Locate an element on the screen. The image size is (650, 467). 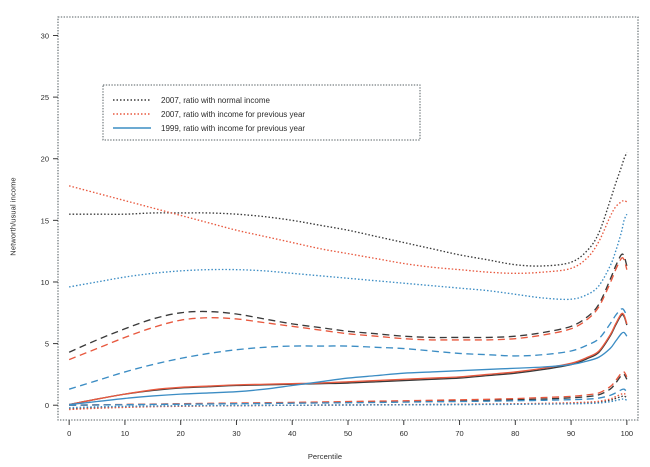
y-tick-label: 20 is located at coordinates (45, 159).